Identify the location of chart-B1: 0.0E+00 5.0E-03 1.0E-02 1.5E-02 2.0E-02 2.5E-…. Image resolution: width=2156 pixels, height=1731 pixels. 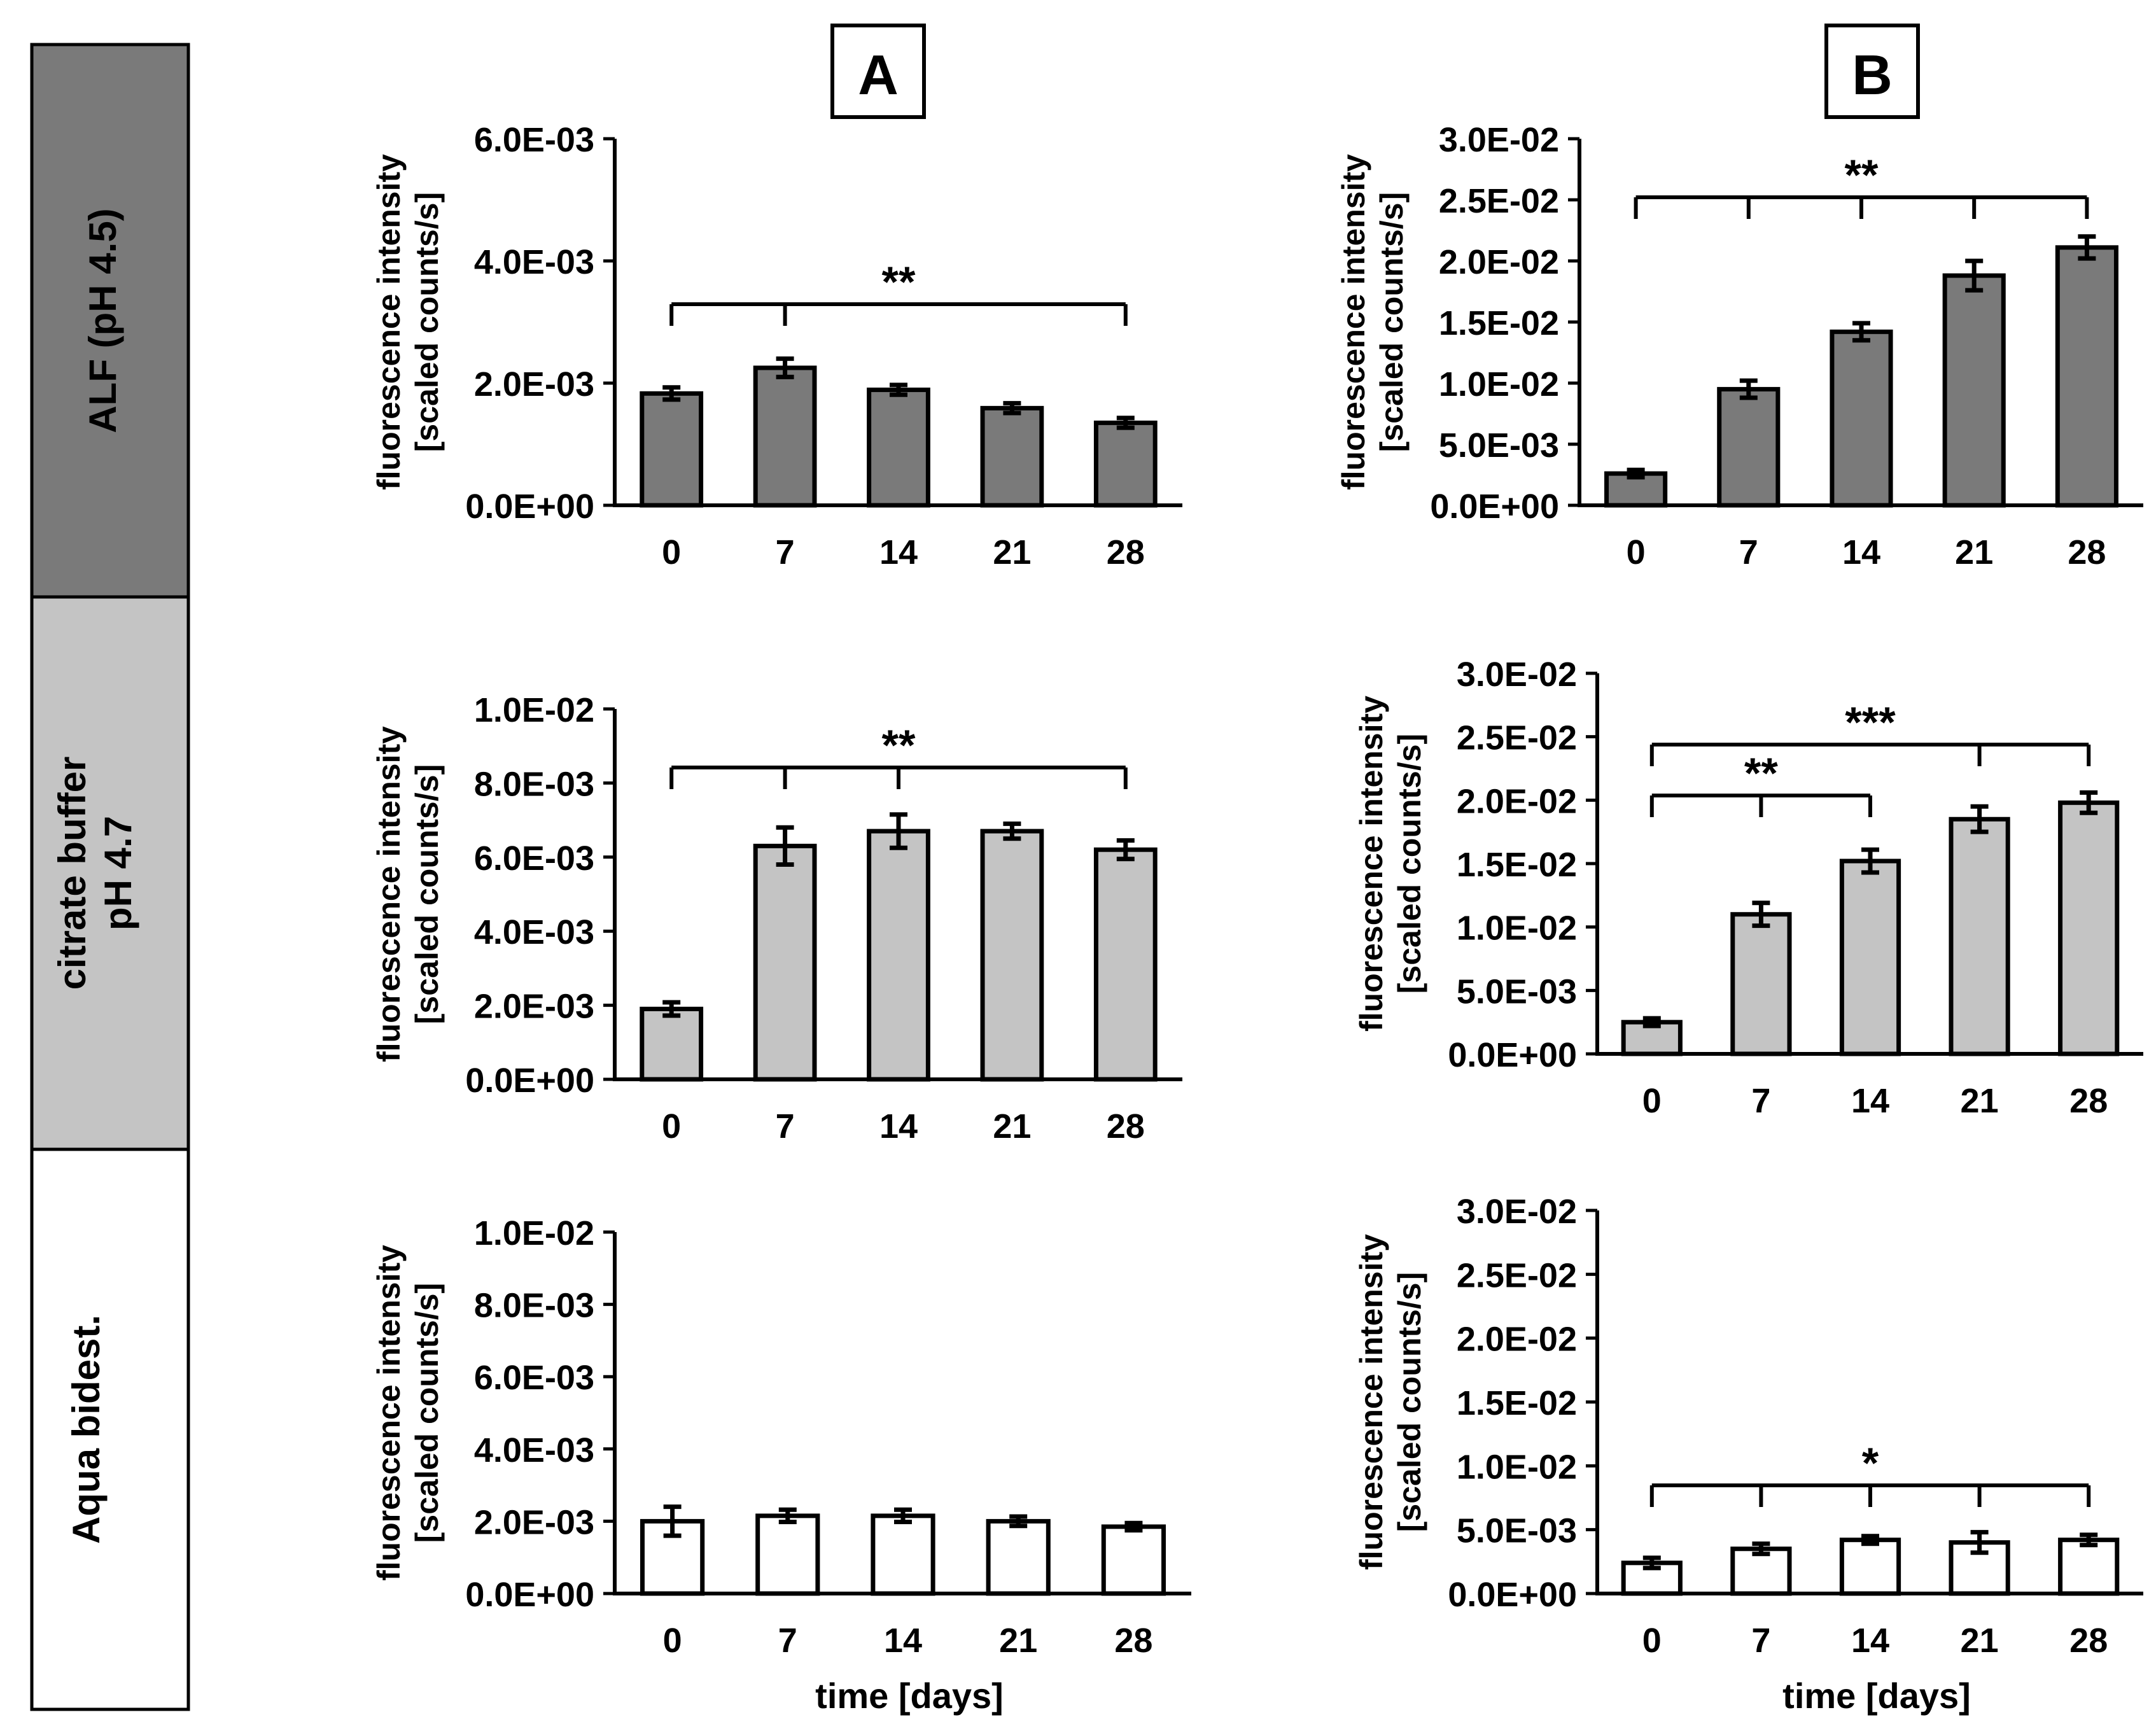
(1739, 346).